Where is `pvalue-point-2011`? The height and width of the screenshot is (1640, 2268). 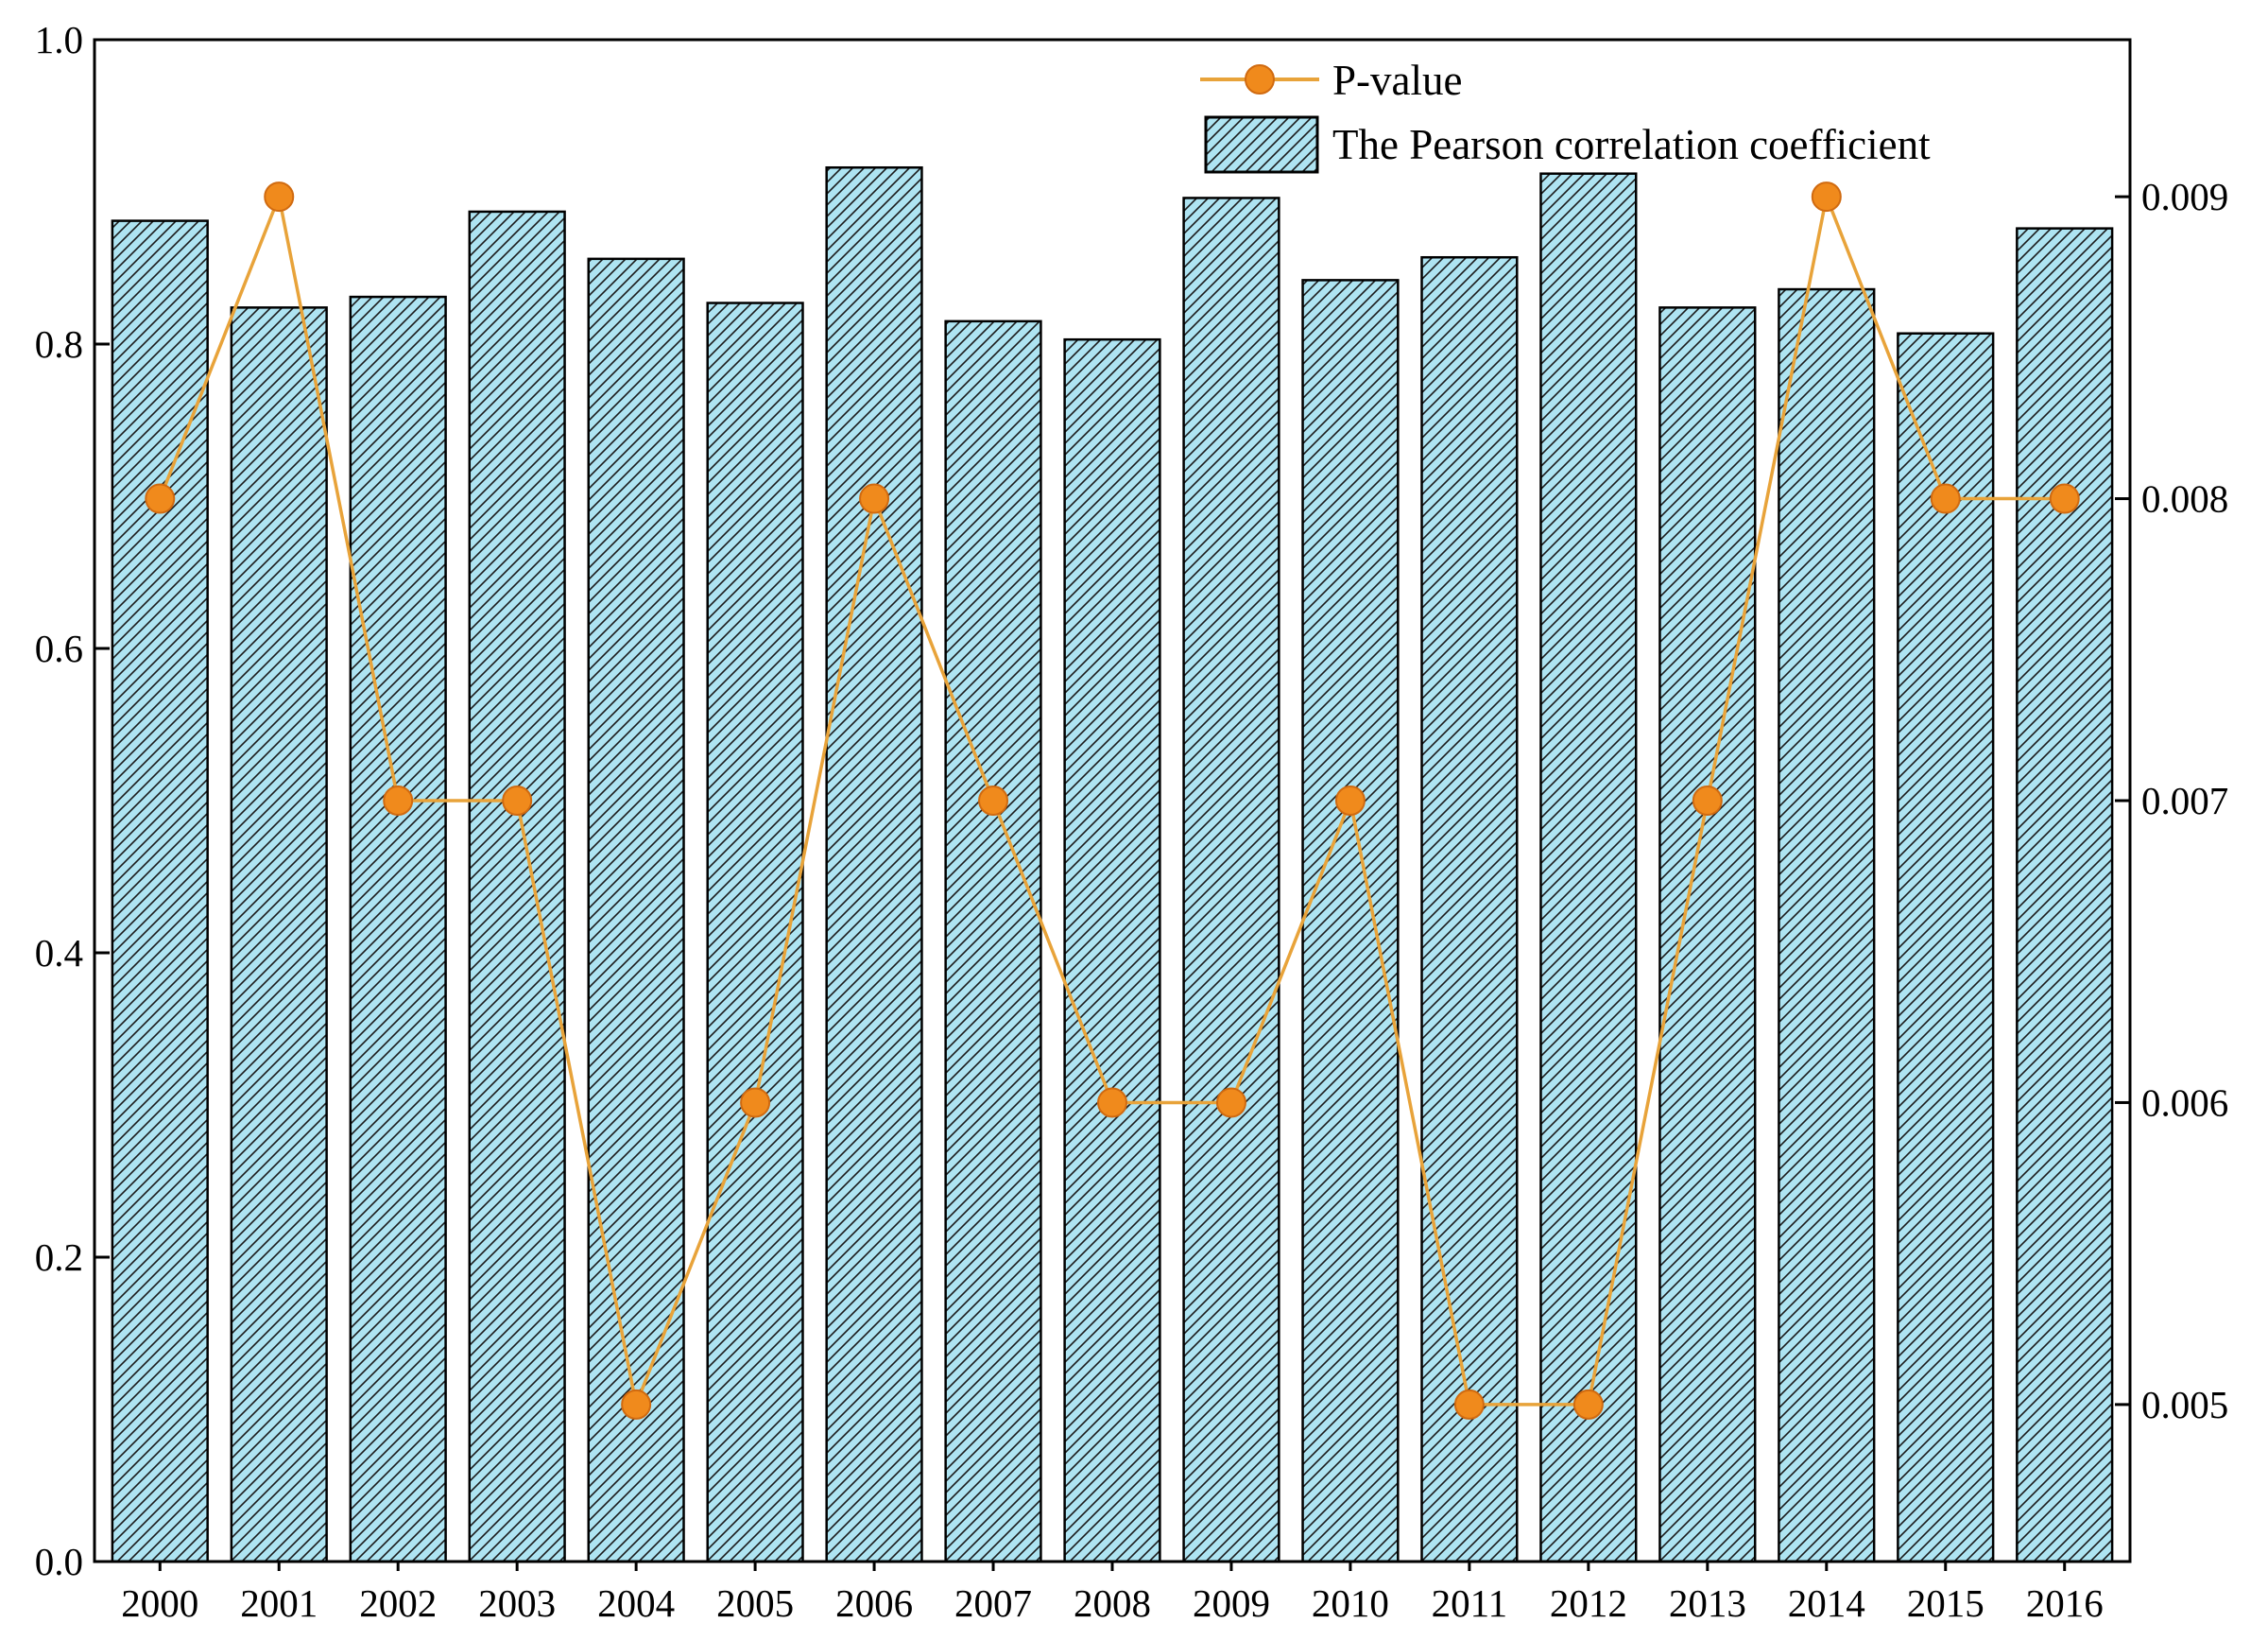
pvalue-point-2011 is located at coordinates (1469, 1404).